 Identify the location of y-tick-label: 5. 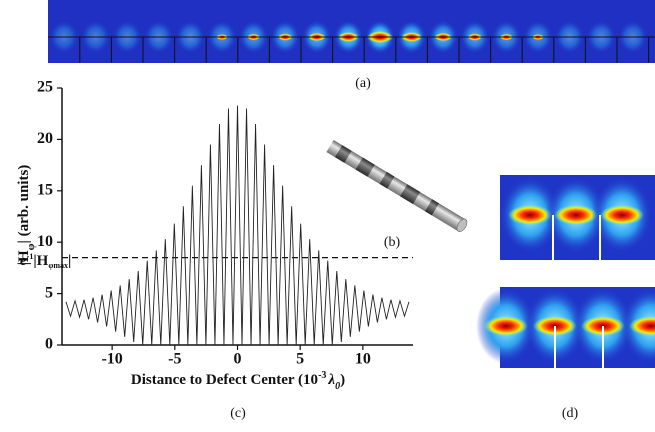
(49, 292).